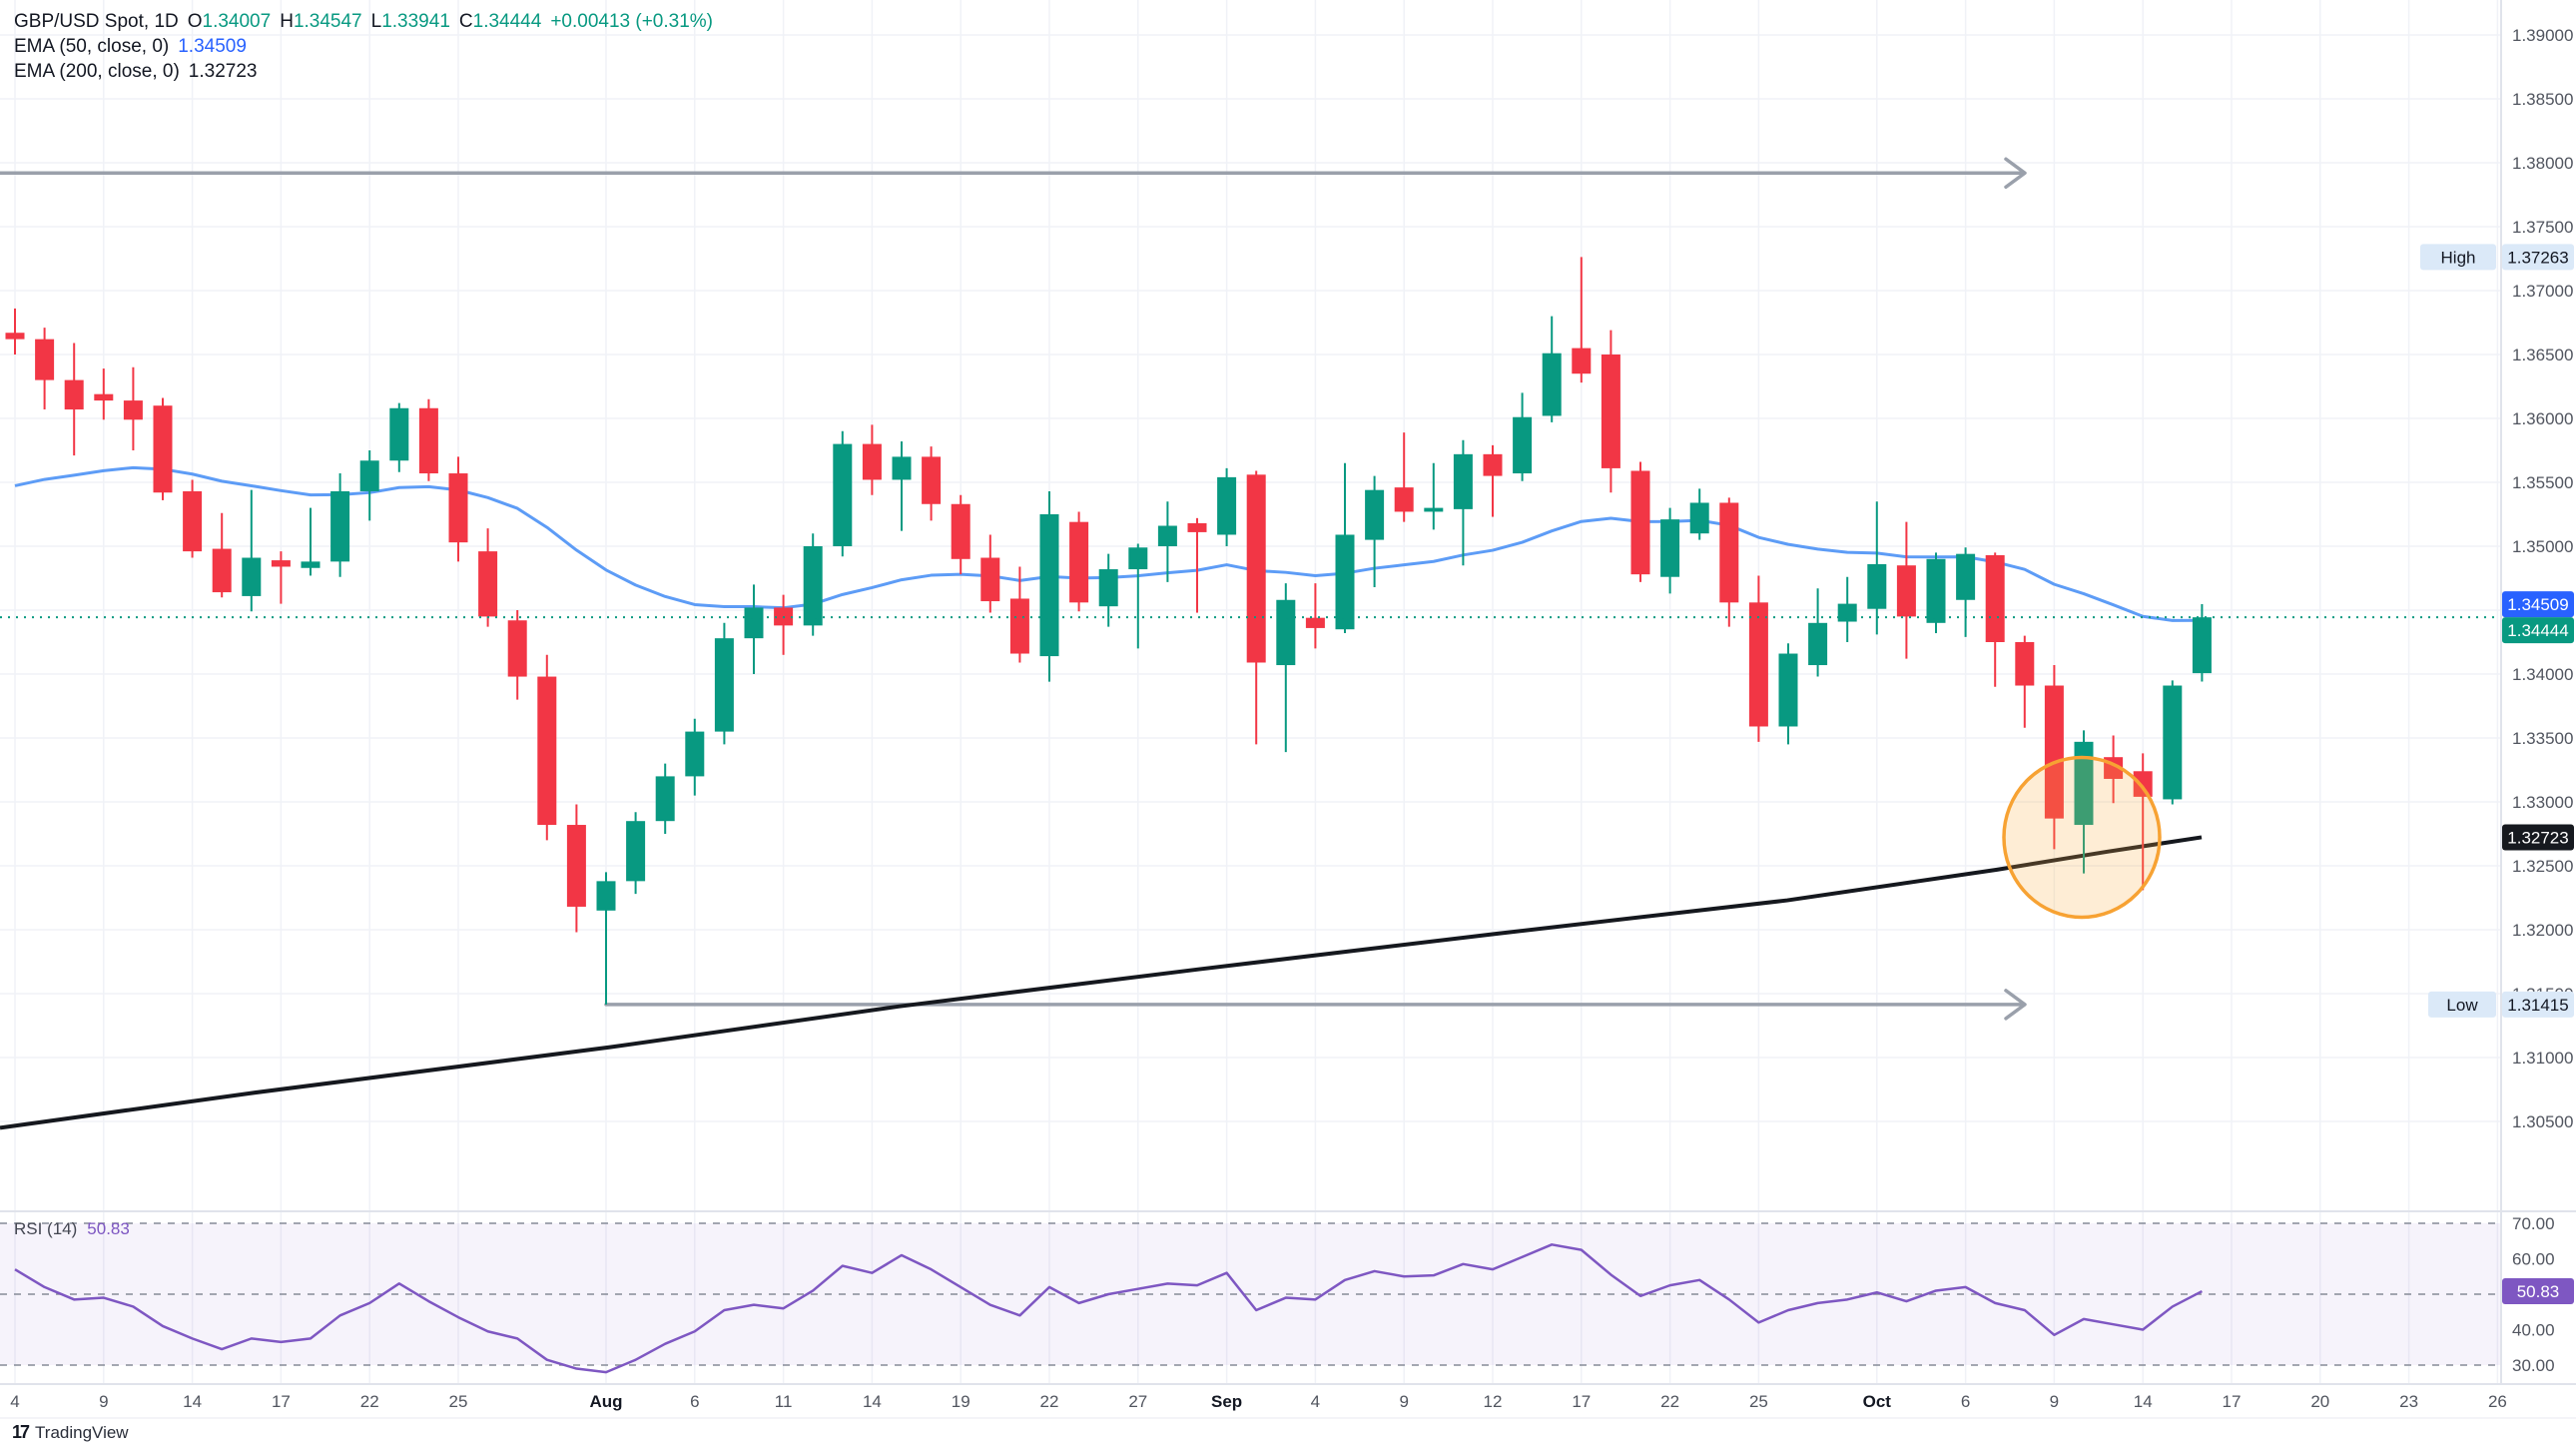 The height and width of the screenshot is (1444, 2576). What do you see at coordinates (2538, 1004) in the screenshot?
I see `low-marker-chip` at bounding box center [2538, 1004].